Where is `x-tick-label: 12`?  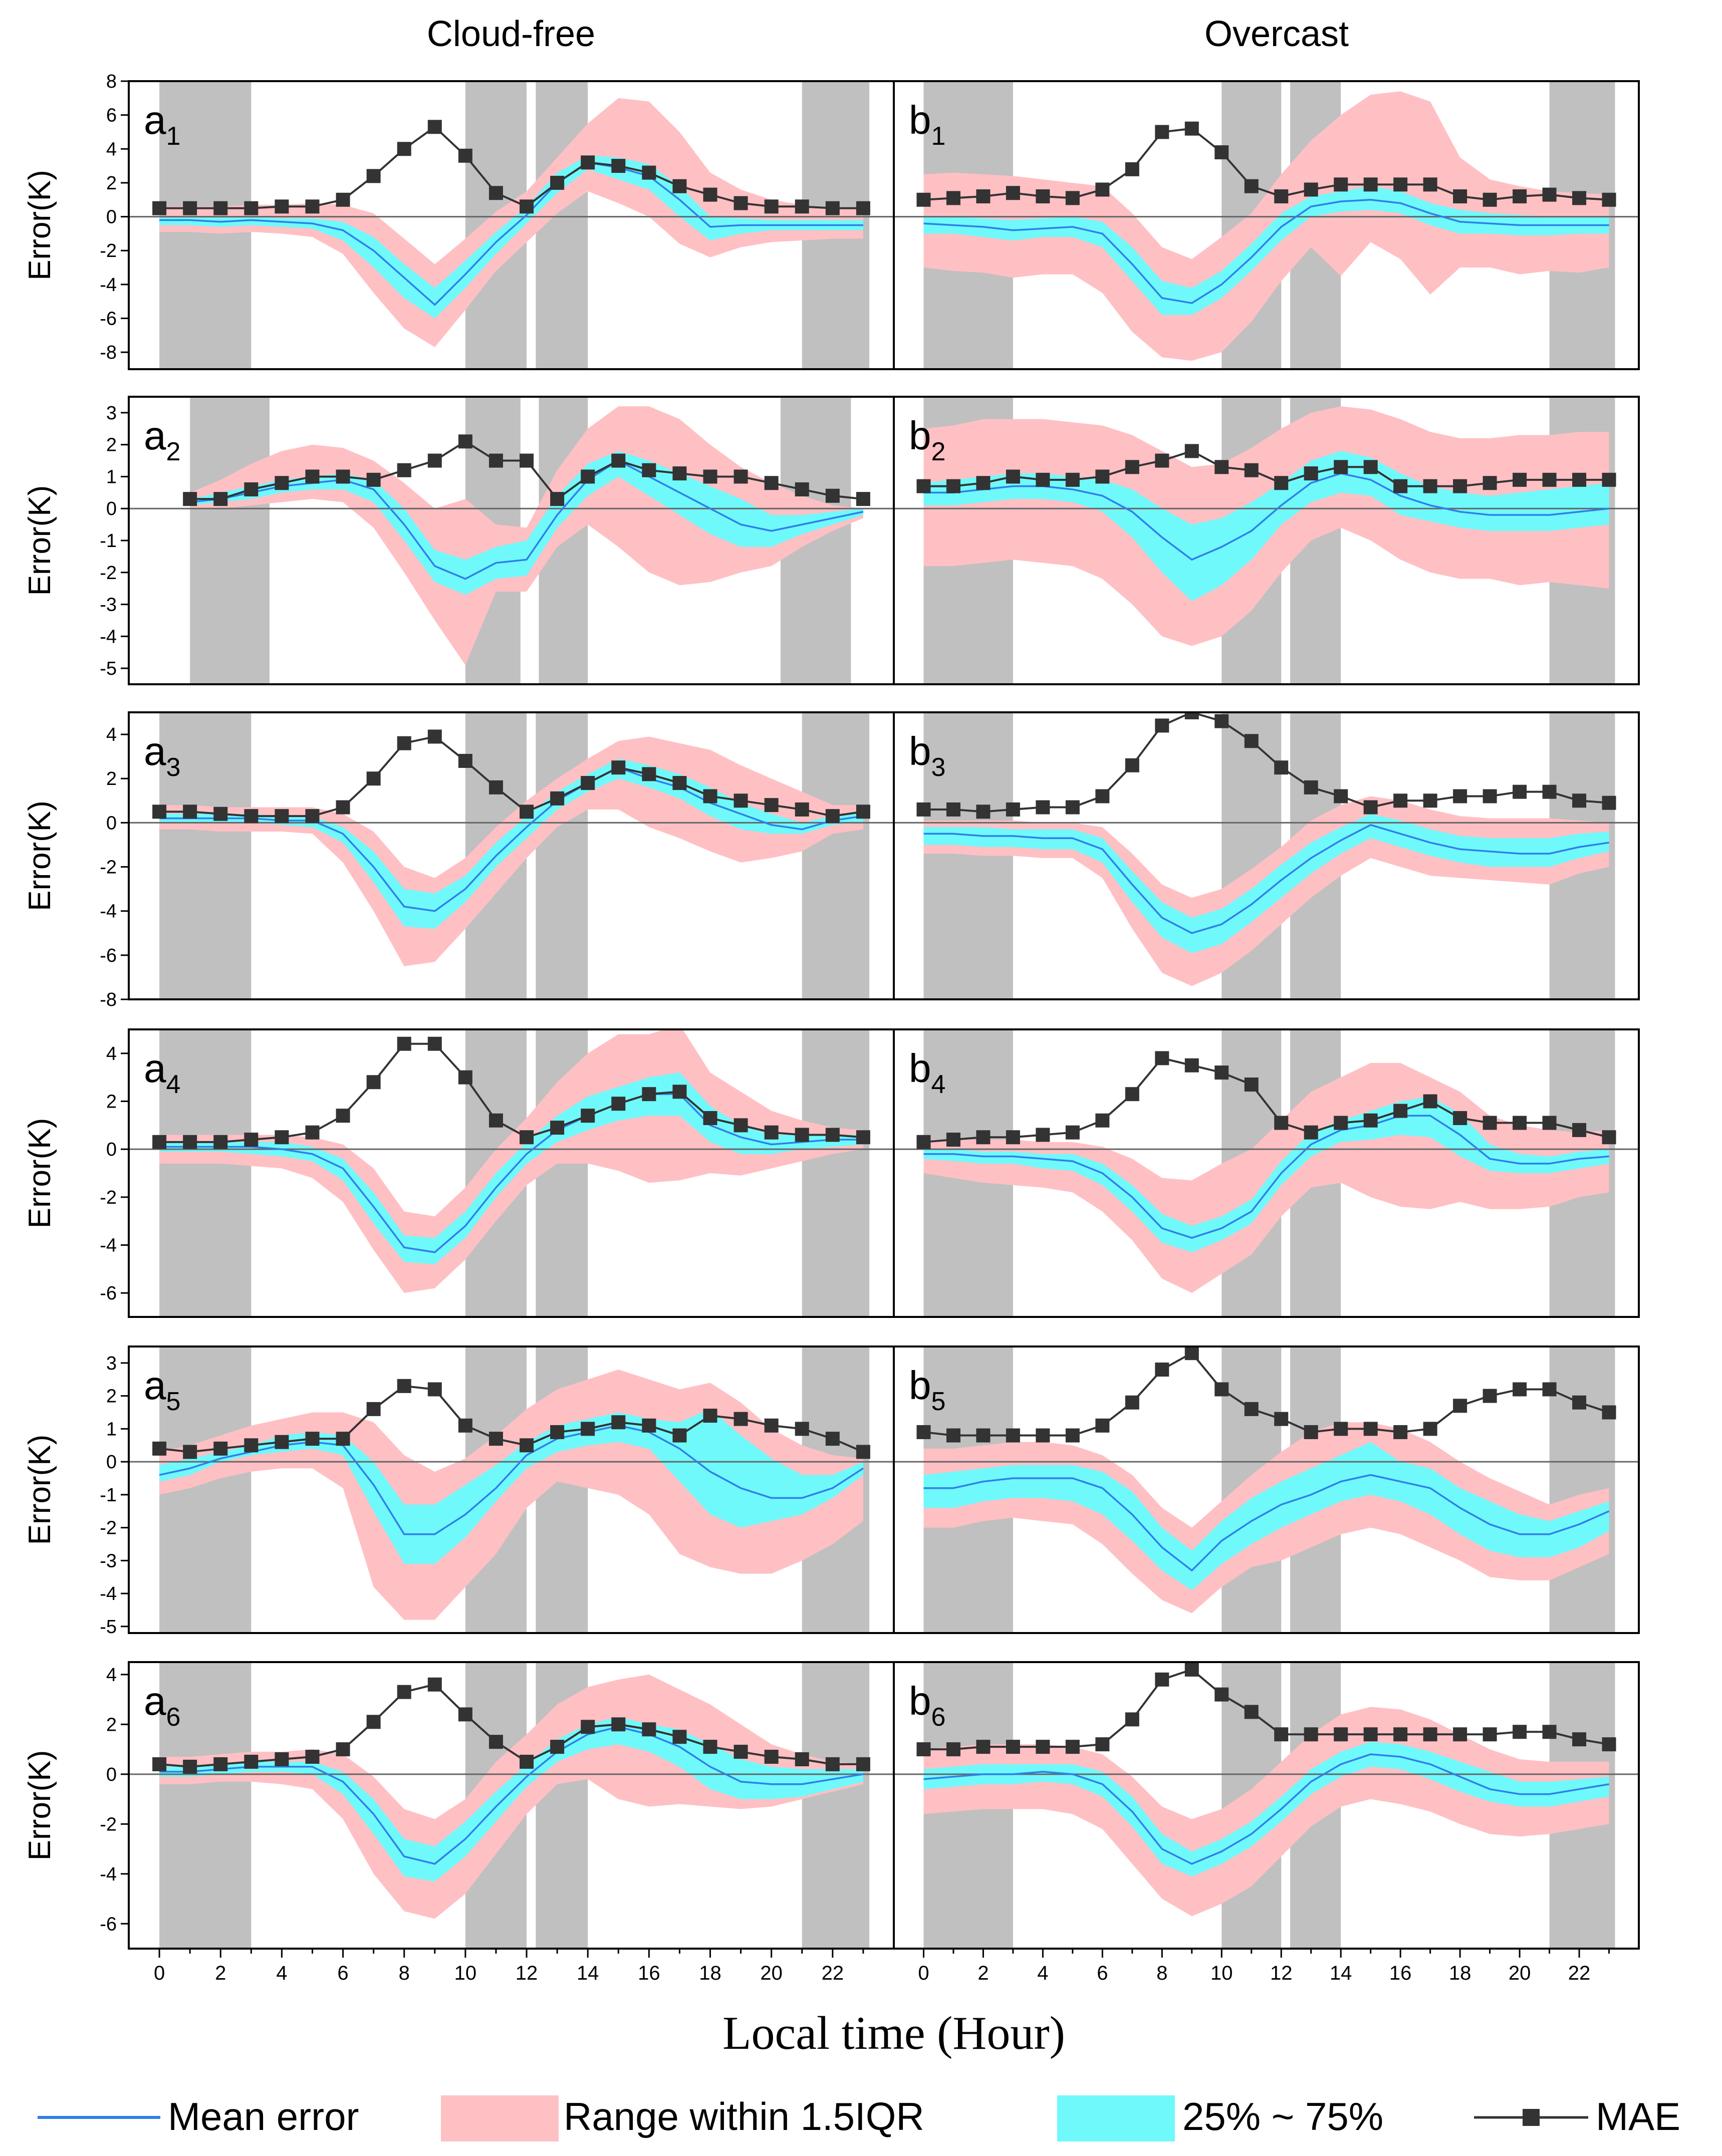 x-tick-label: 12 is located at coordinates (1281, 1973).